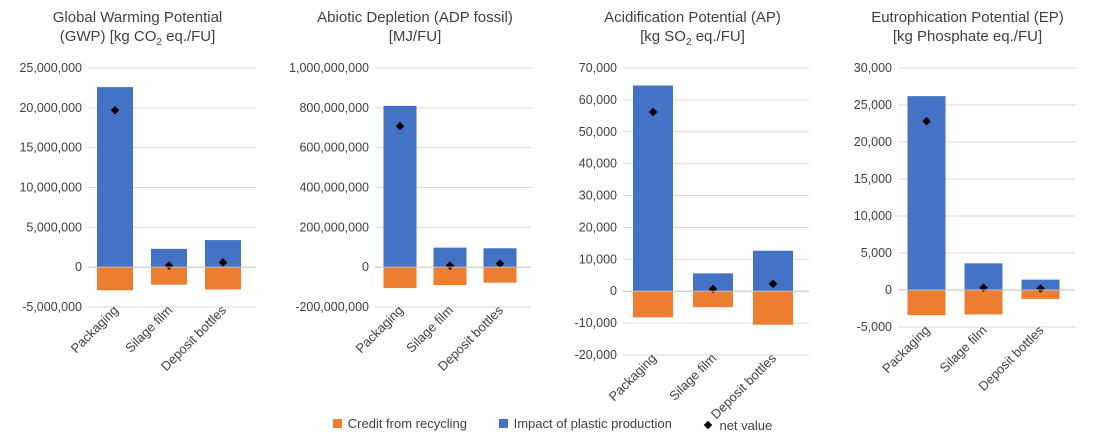 The width and height of the screenshot is (1105, 433). What do you see at coordinates (598, 100) in the screenshot?
I see `y-tick-label: 60,000` at bounding box center [598, 100].